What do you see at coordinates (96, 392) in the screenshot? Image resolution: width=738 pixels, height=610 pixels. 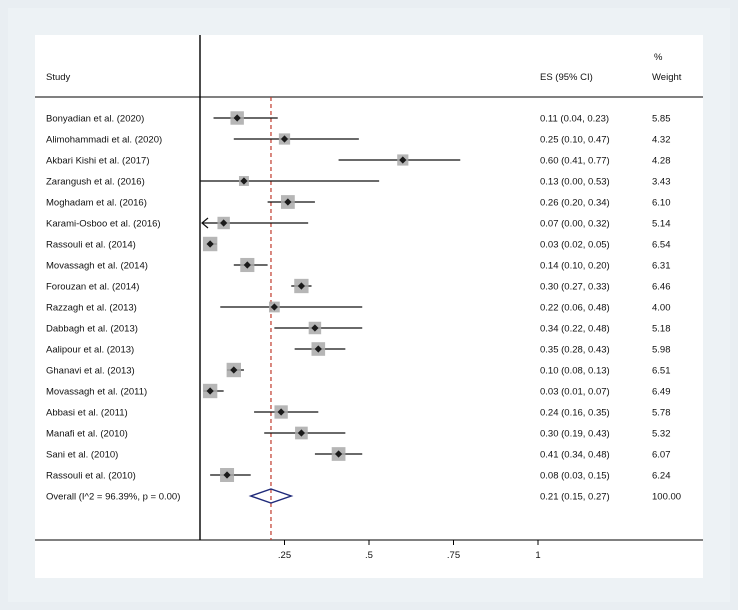 I see `study-label: Movassagh et al. (2011)` at bounding box center [96, 392].